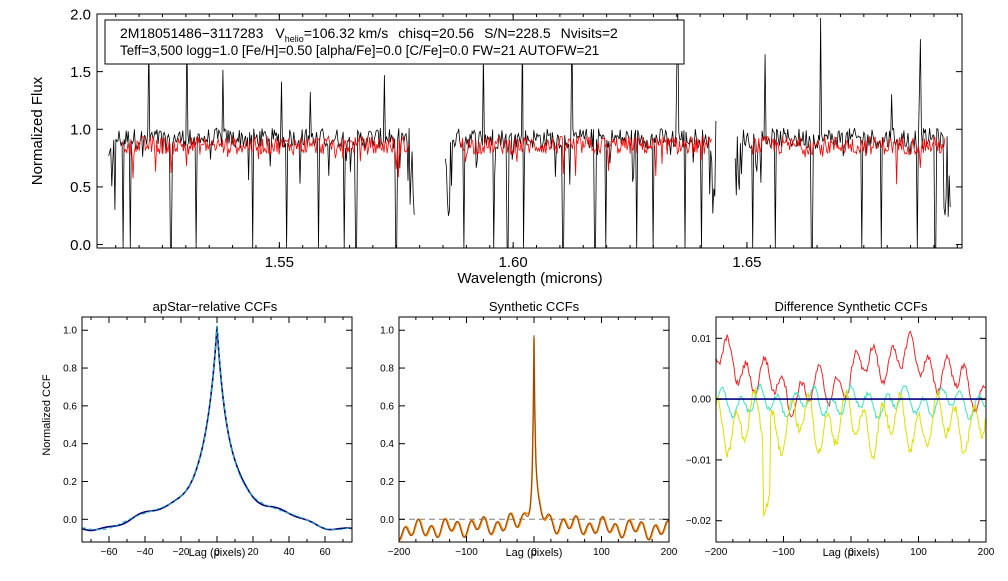 The width and height of the screenshot is (1008, 581). Describe the element at coordinates (436, 33) in the screenshot. I see `chisq-value: chisq=20.56` at that location.